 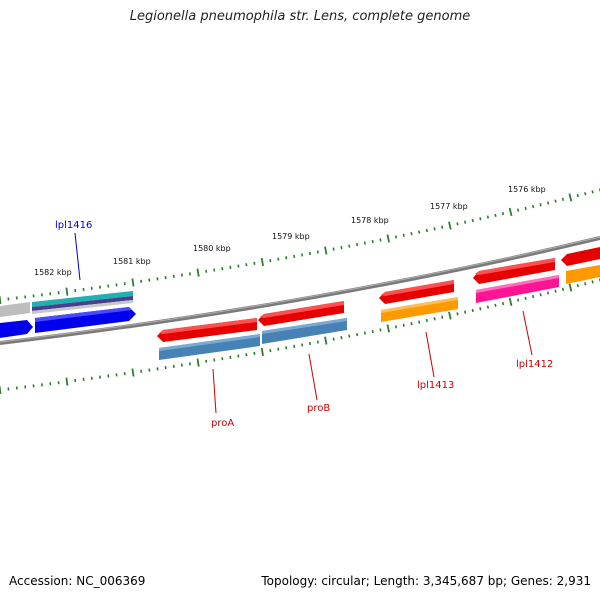 What do you see at coordinates (527, 333) in the screenshot?
I see `leader-lpl1412` at bounding box center [527, 333].